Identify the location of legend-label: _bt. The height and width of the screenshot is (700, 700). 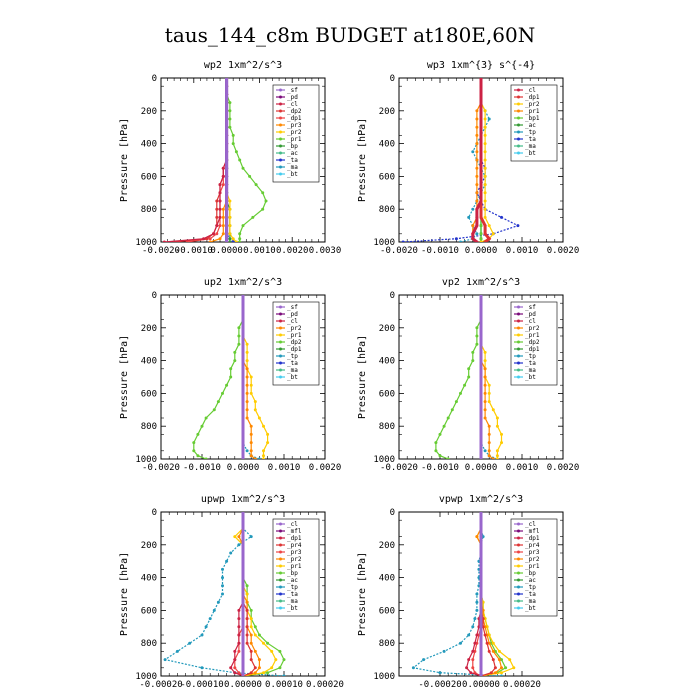
(292, 377).